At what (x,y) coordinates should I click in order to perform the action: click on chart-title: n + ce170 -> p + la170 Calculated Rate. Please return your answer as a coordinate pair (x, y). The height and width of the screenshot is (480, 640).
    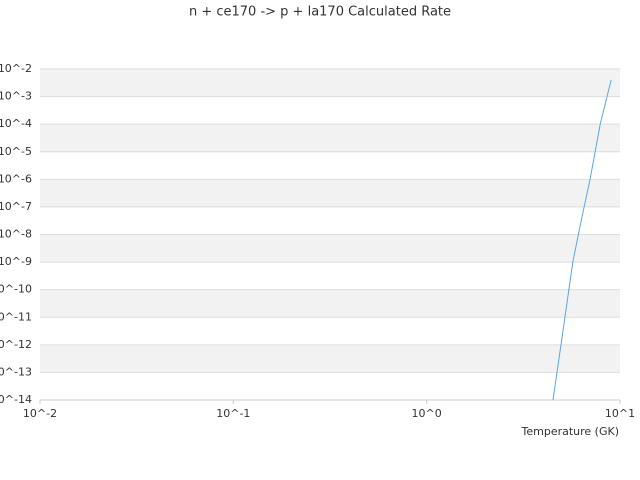
    Looking at the image, I should click on (320, 12).